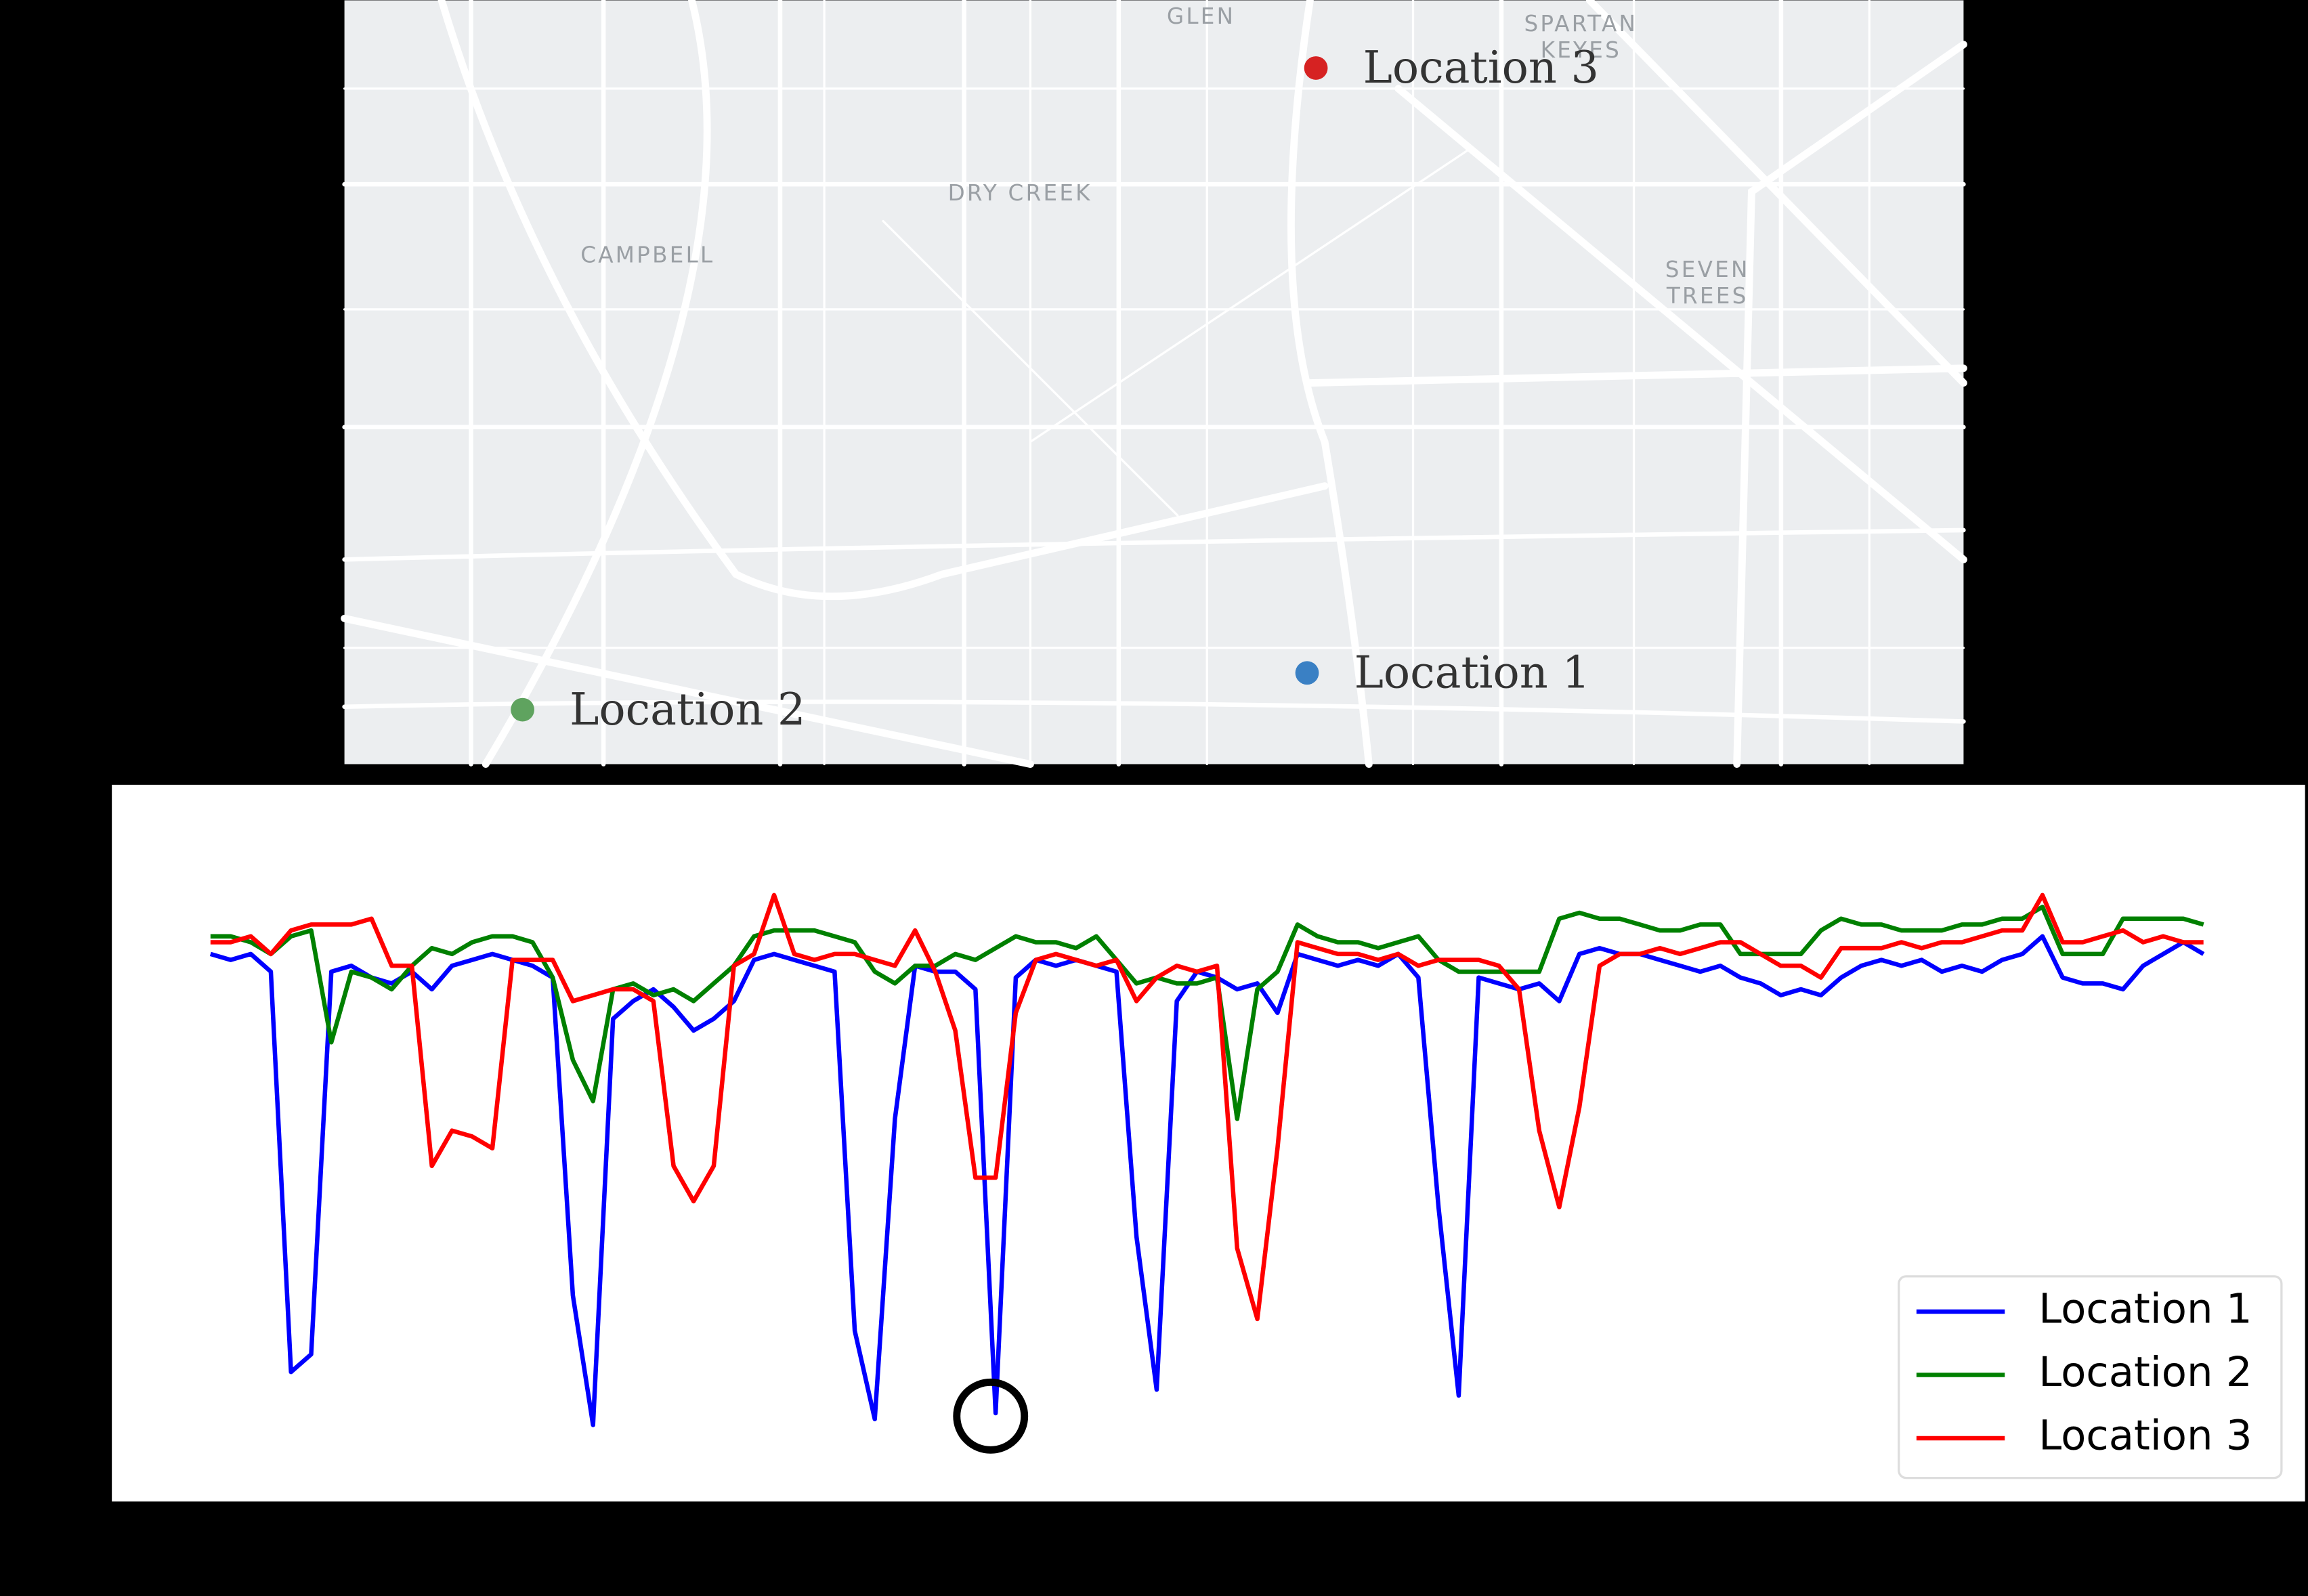  Describe the element at coordinates (1707, 270) in the screenshot. I see `area-label: SEVEN` at that location.